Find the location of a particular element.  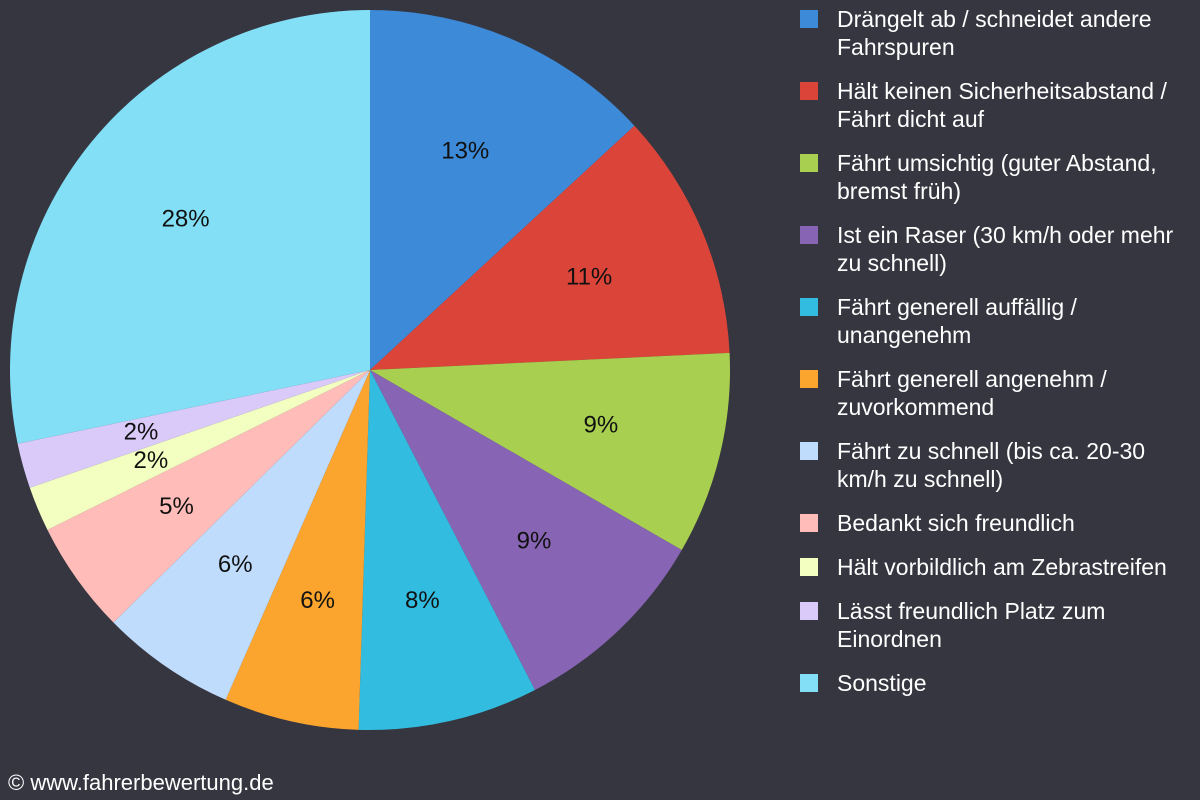

legend-item: Bedankt sich freundlich is located at coordinates (997, 523).